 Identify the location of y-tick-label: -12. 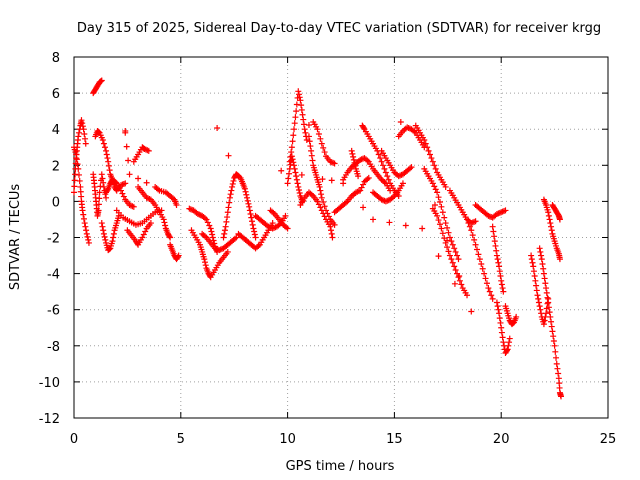
(49, 419).